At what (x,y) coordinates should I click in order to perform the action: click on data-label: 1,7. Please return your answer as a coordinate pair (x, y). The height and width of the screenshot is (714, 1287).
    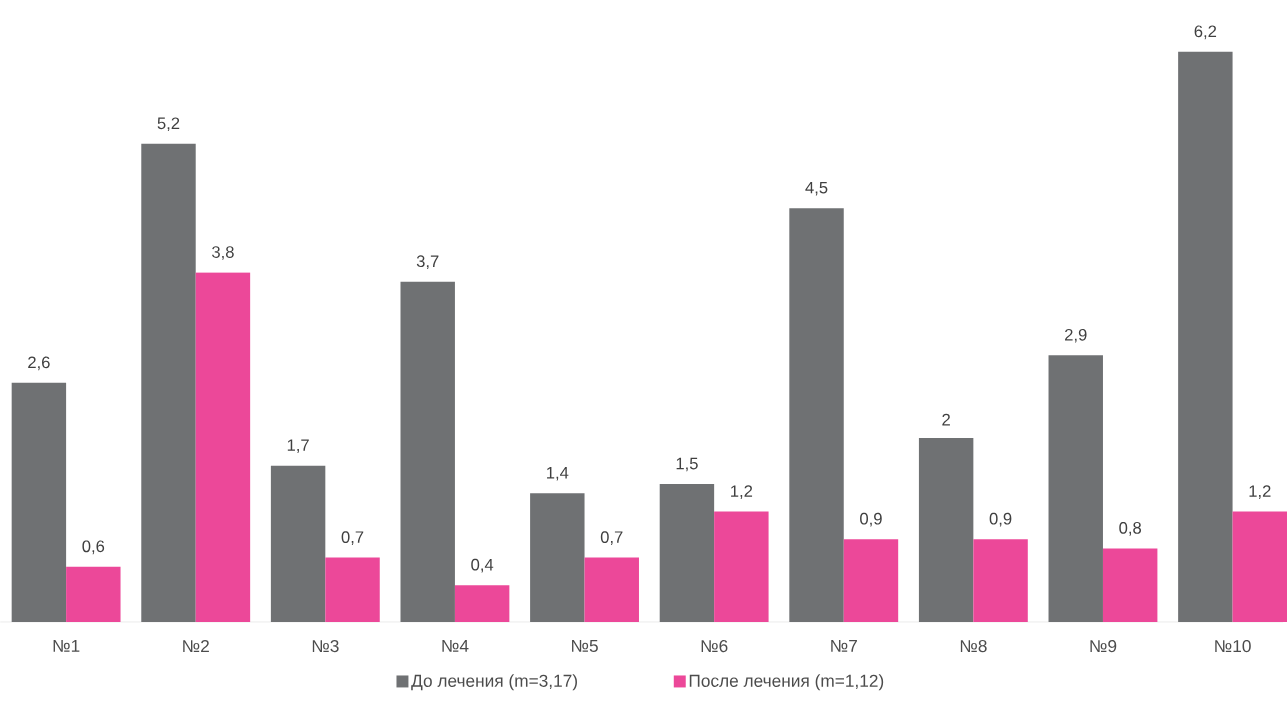
    Looking at the image, I should click on (298, 446).